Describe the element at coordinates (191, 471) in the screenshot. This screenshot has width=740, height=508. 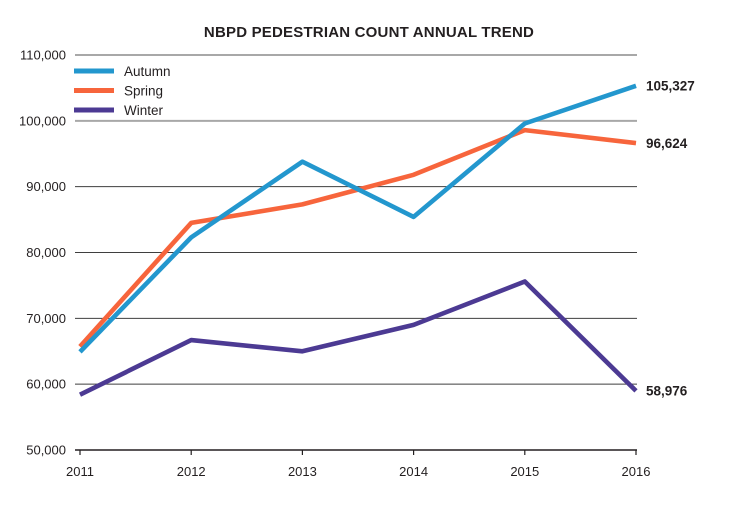
I see `x-axis-tick-label: 2012` at that location.